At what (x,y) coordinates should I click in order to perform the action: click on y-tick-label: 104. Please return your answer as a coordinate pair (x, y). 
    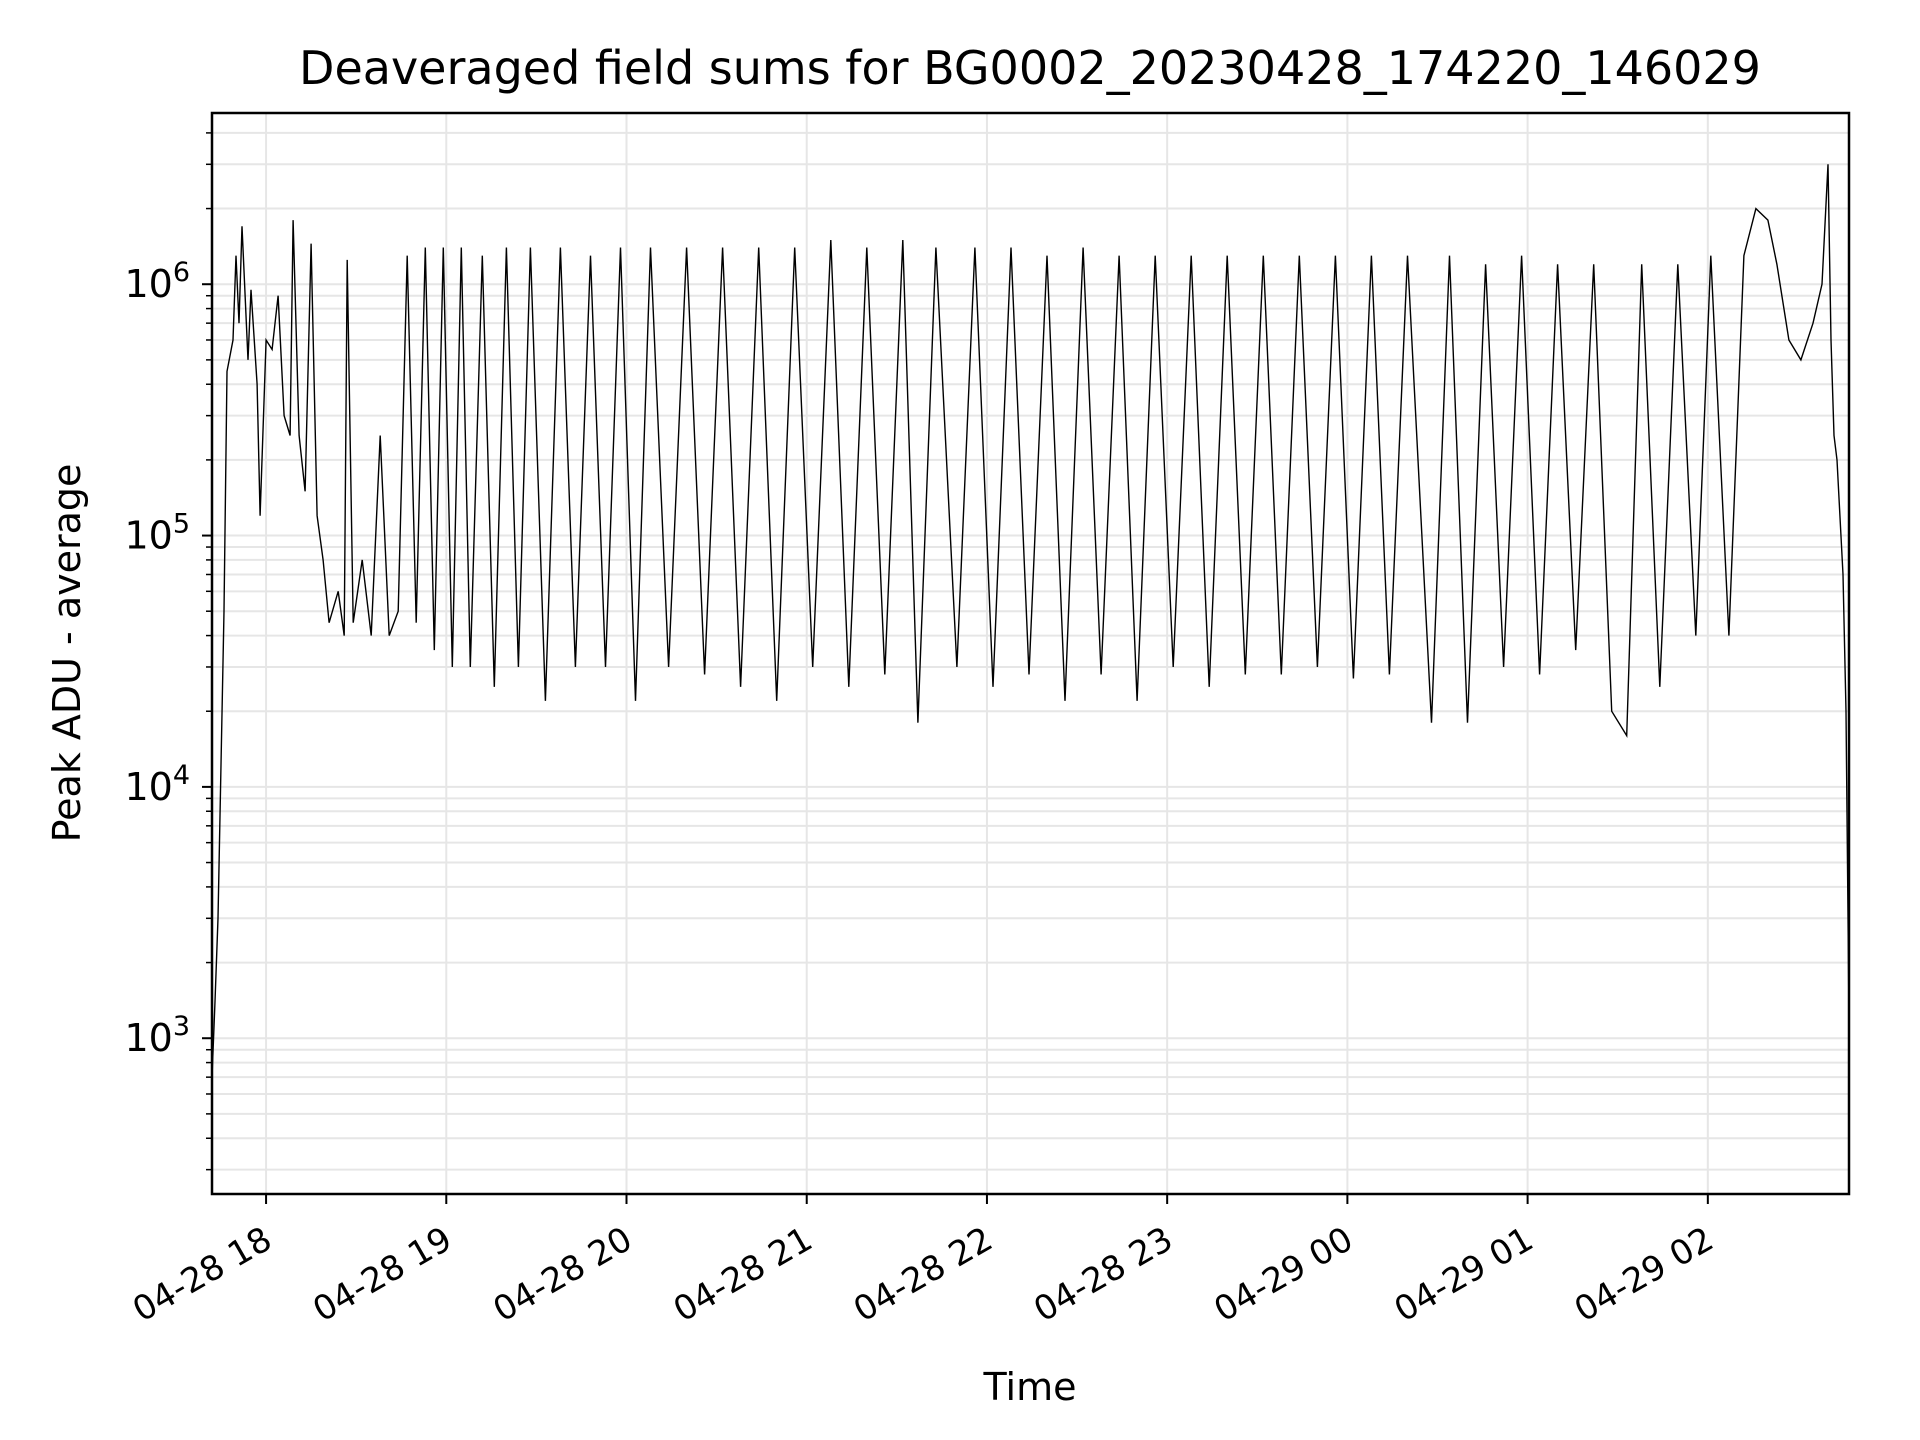
    Looking at the image, I should click on (157, 784).